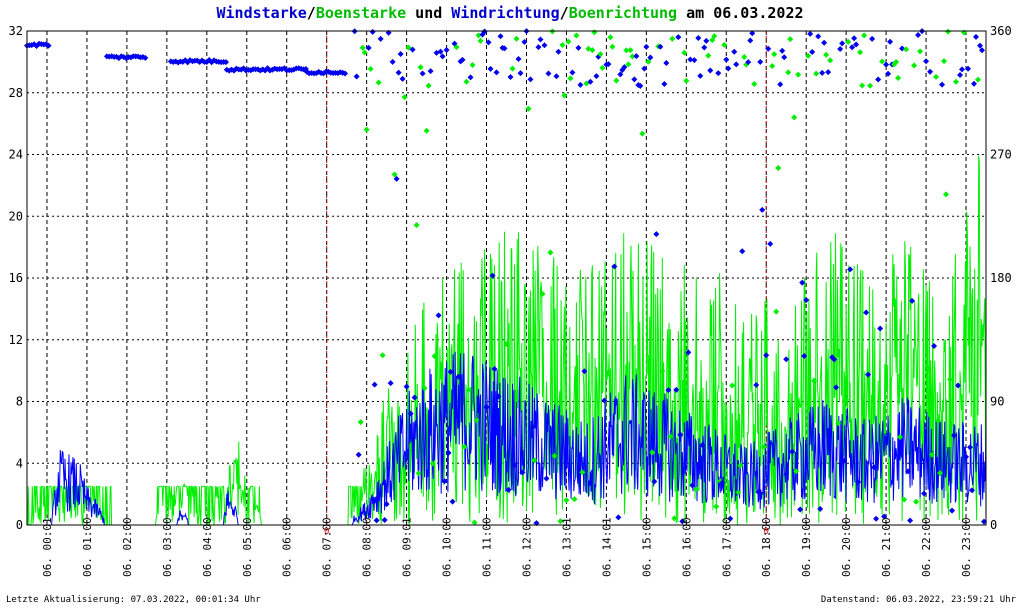  I want to click on x-tick-label: 06. 12:00, so click(526, 547).